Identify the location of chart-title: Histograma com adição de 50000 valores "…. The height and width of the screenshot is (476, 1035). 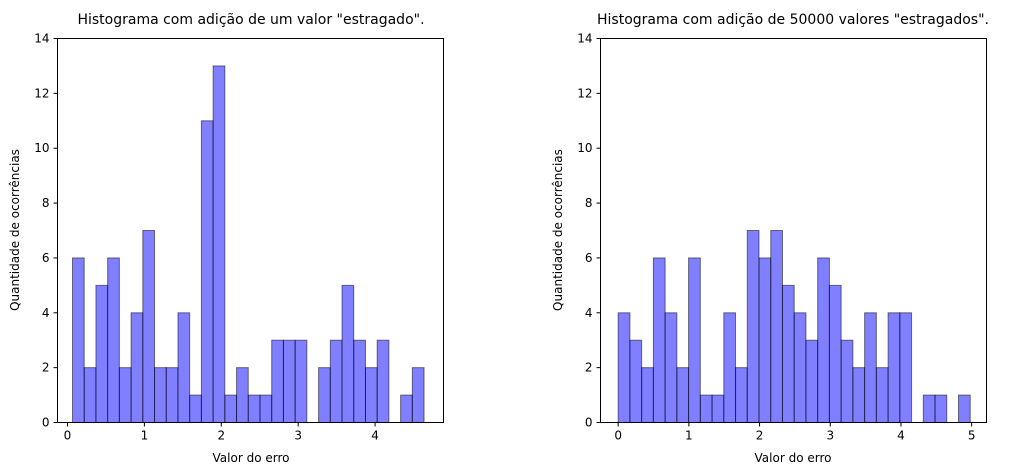
(793, 20).